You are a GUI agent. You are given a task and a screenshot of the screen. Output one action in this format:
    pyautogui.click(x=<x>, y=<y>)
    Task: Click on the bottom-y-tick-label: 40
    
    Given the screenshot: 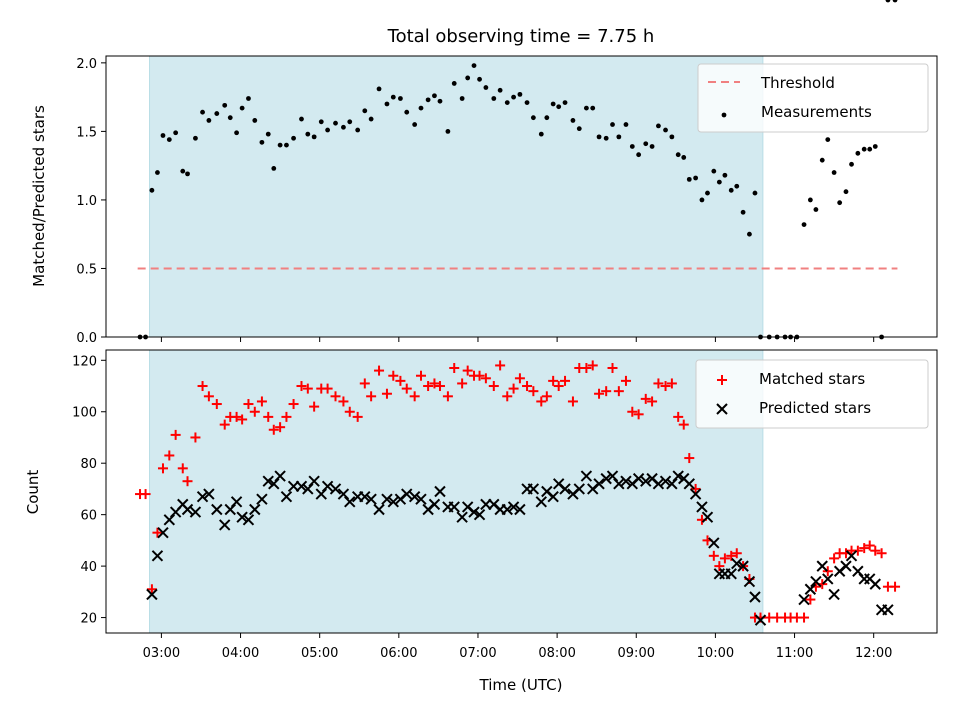 What is the action you would take?
    pyautogui.click(x=88, y=567)
    